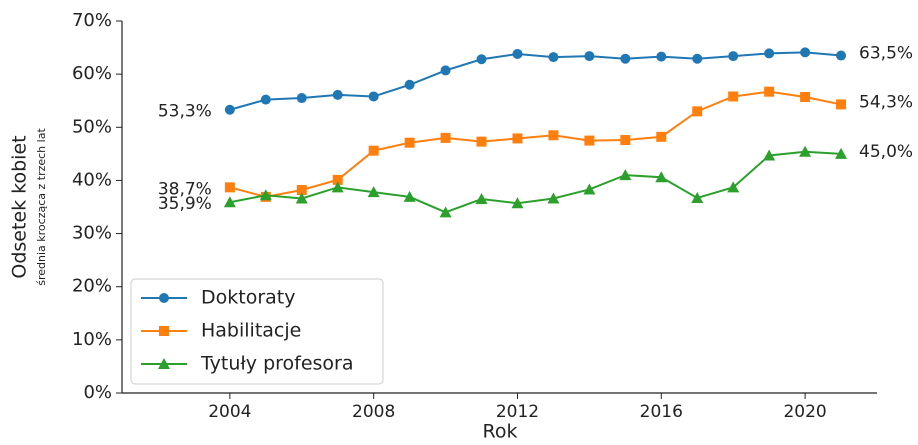  Describe the element at coordinates (92, 339) in the screenshot. I see `y-tick-label: 10%` at that location.